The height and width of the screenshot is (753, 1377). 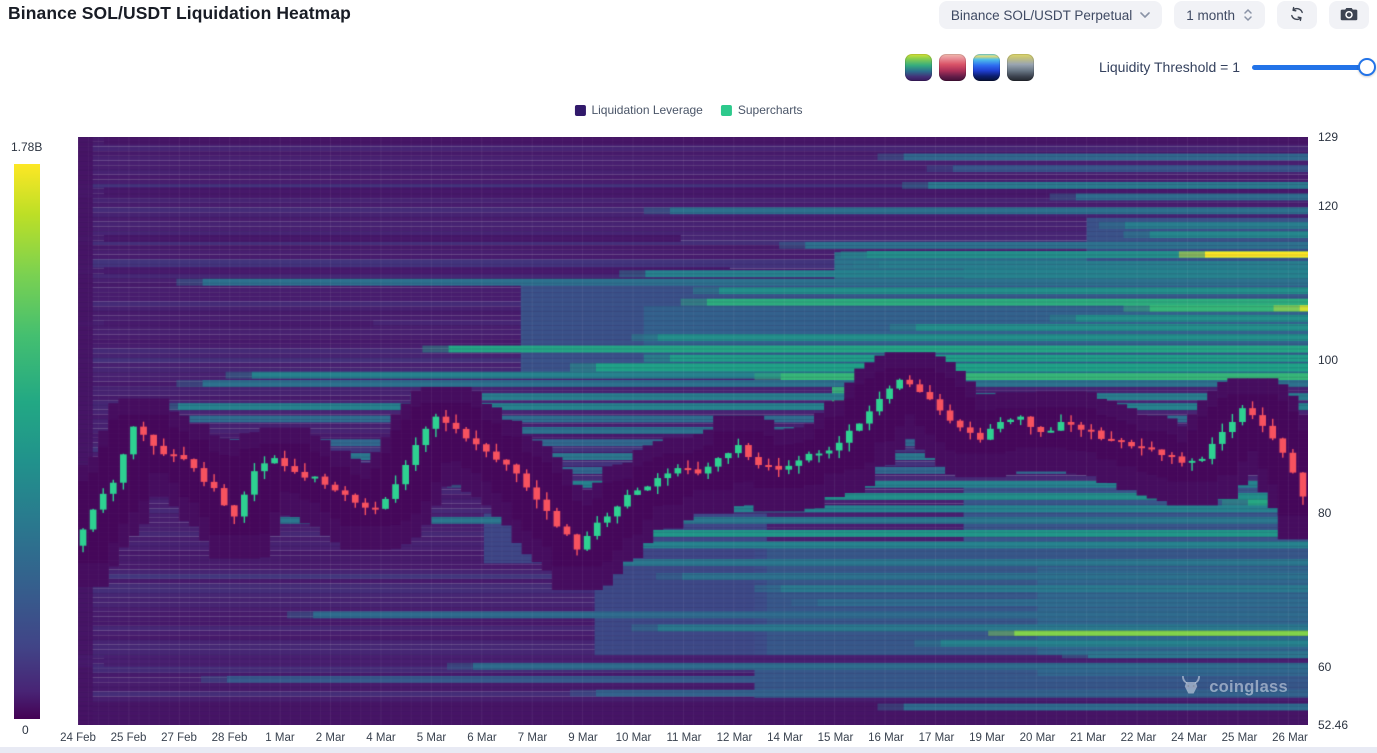 What do you see at coordinates (229, 738) in the screenshot?
I see `x-axis-tick-label: 28 Feb` at bounding box center [229, 738].